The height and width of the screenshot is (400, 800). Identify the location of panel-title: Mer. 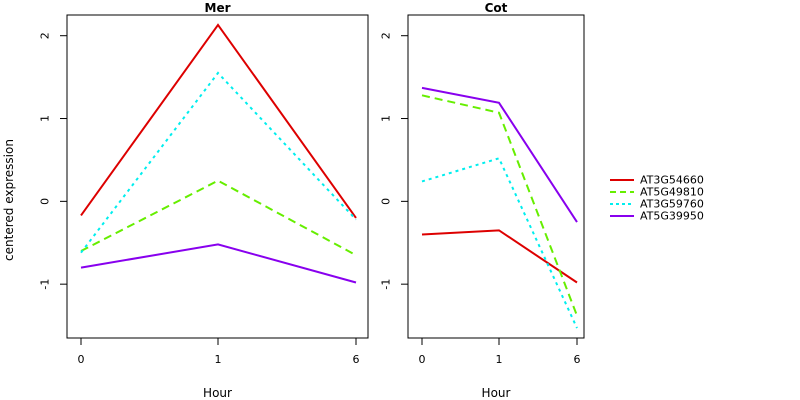
(218, 8).